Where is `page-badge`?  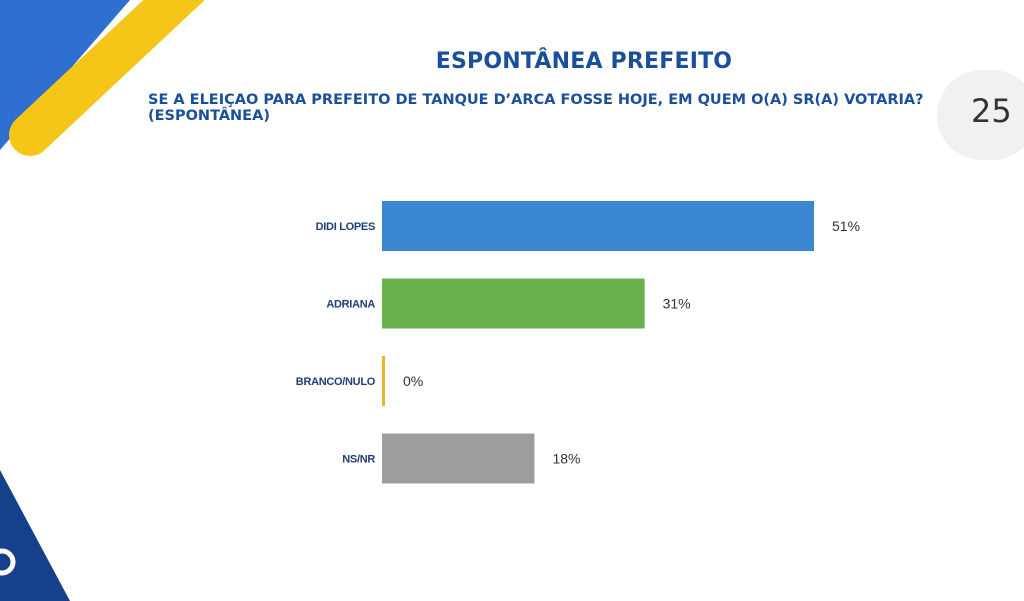 page-badge is located at coordinates (980, 115).